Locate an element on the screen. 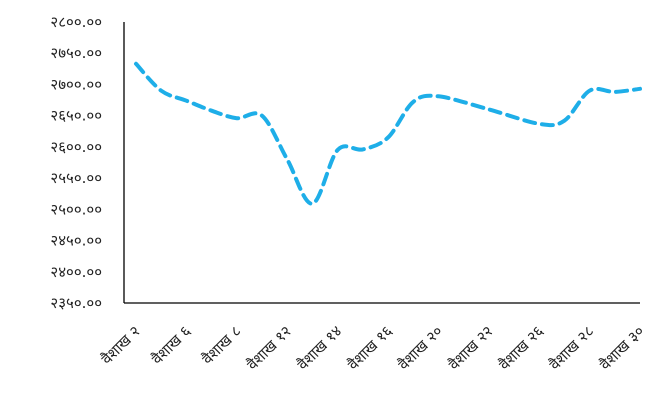 The image size is (651, 398). x-tick-label: वैशाख २८ is located at coordinates (572, 348).